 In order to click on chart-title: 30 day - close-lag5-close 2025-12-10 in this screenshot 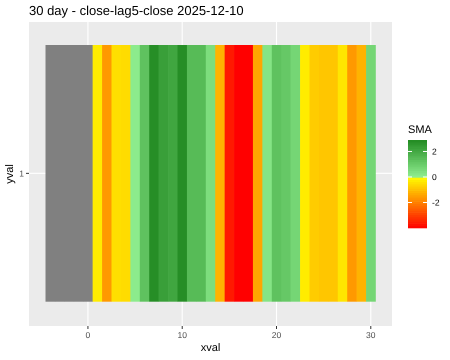, I will do `click(136, 10)`.